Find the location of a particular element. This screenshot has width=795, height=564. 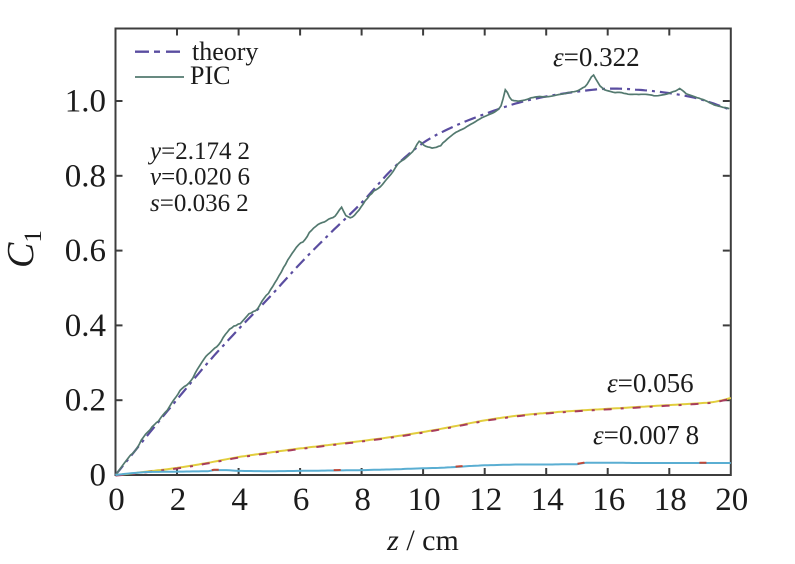

svg-text: 14 is located at coordinates (547, 500).